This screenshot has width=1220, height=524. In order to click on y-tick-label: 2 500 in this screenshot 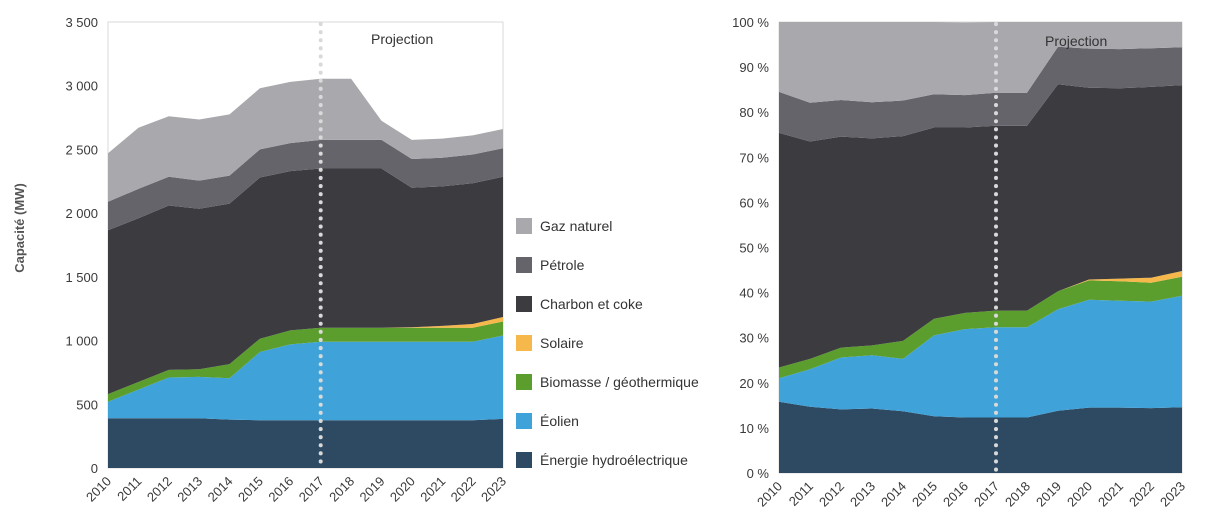, I will do `click(81, 149)`.